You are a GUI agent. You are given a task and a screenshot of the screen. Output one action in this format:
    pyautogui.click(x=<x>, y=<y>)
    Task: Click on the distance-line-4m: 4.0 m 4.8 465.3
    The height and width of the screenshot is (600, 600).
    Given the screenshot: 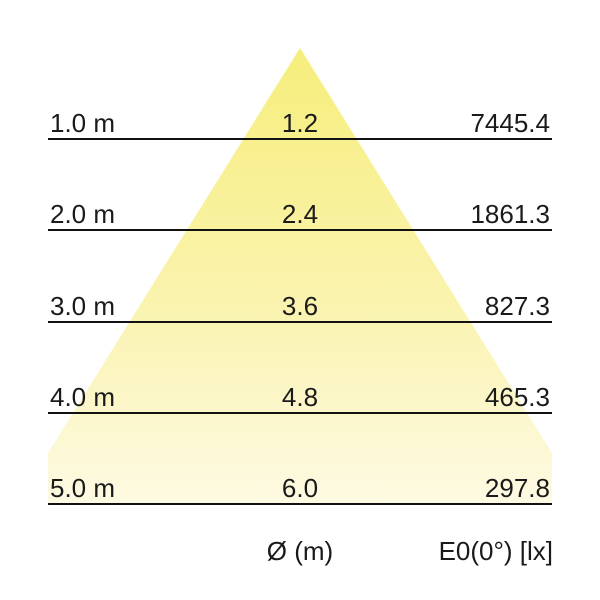 What is the action you would take?
    pyautogui.click(x=300, y=399)
    